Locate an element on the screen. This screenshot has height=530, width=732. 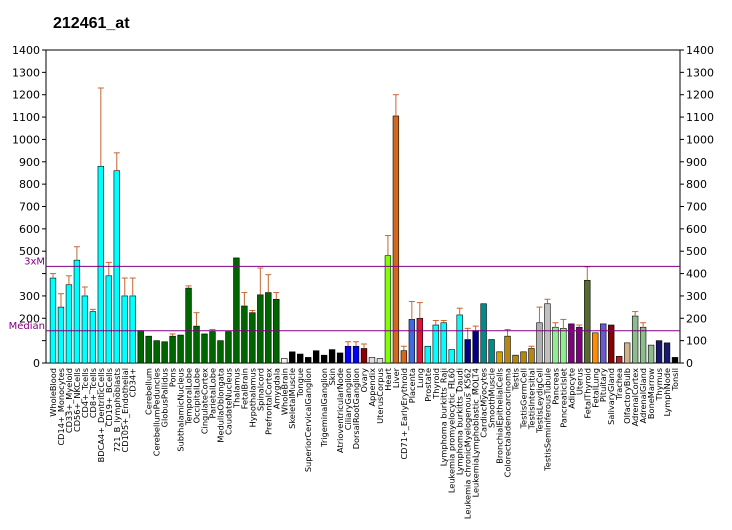
y-tick-label-left: 1000 is located at coordinates (26, 139).